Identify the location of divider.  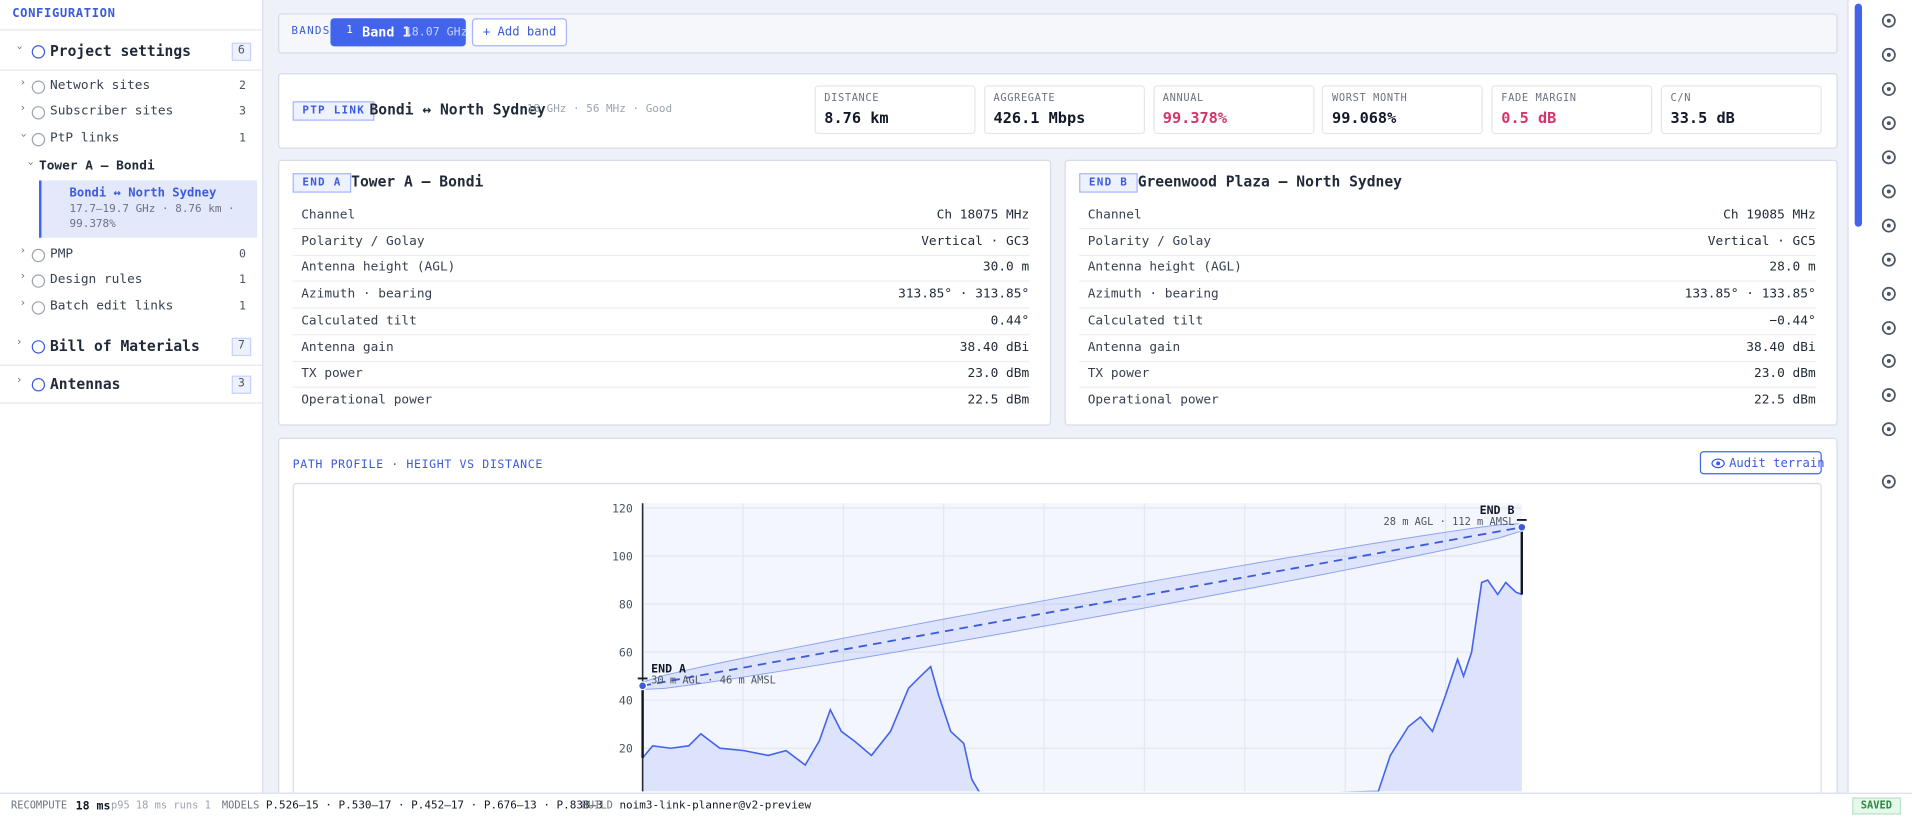
(131, 403).